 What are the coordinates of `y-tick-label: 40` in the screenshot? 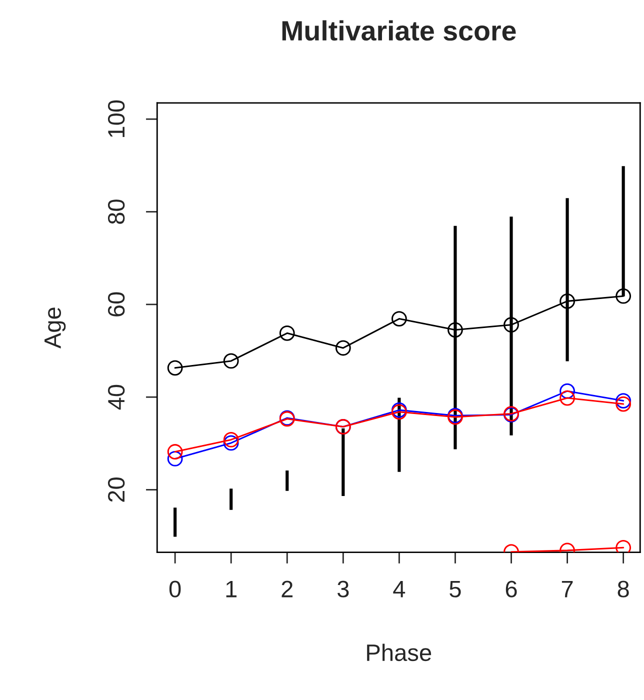 It's located at (116, 397).